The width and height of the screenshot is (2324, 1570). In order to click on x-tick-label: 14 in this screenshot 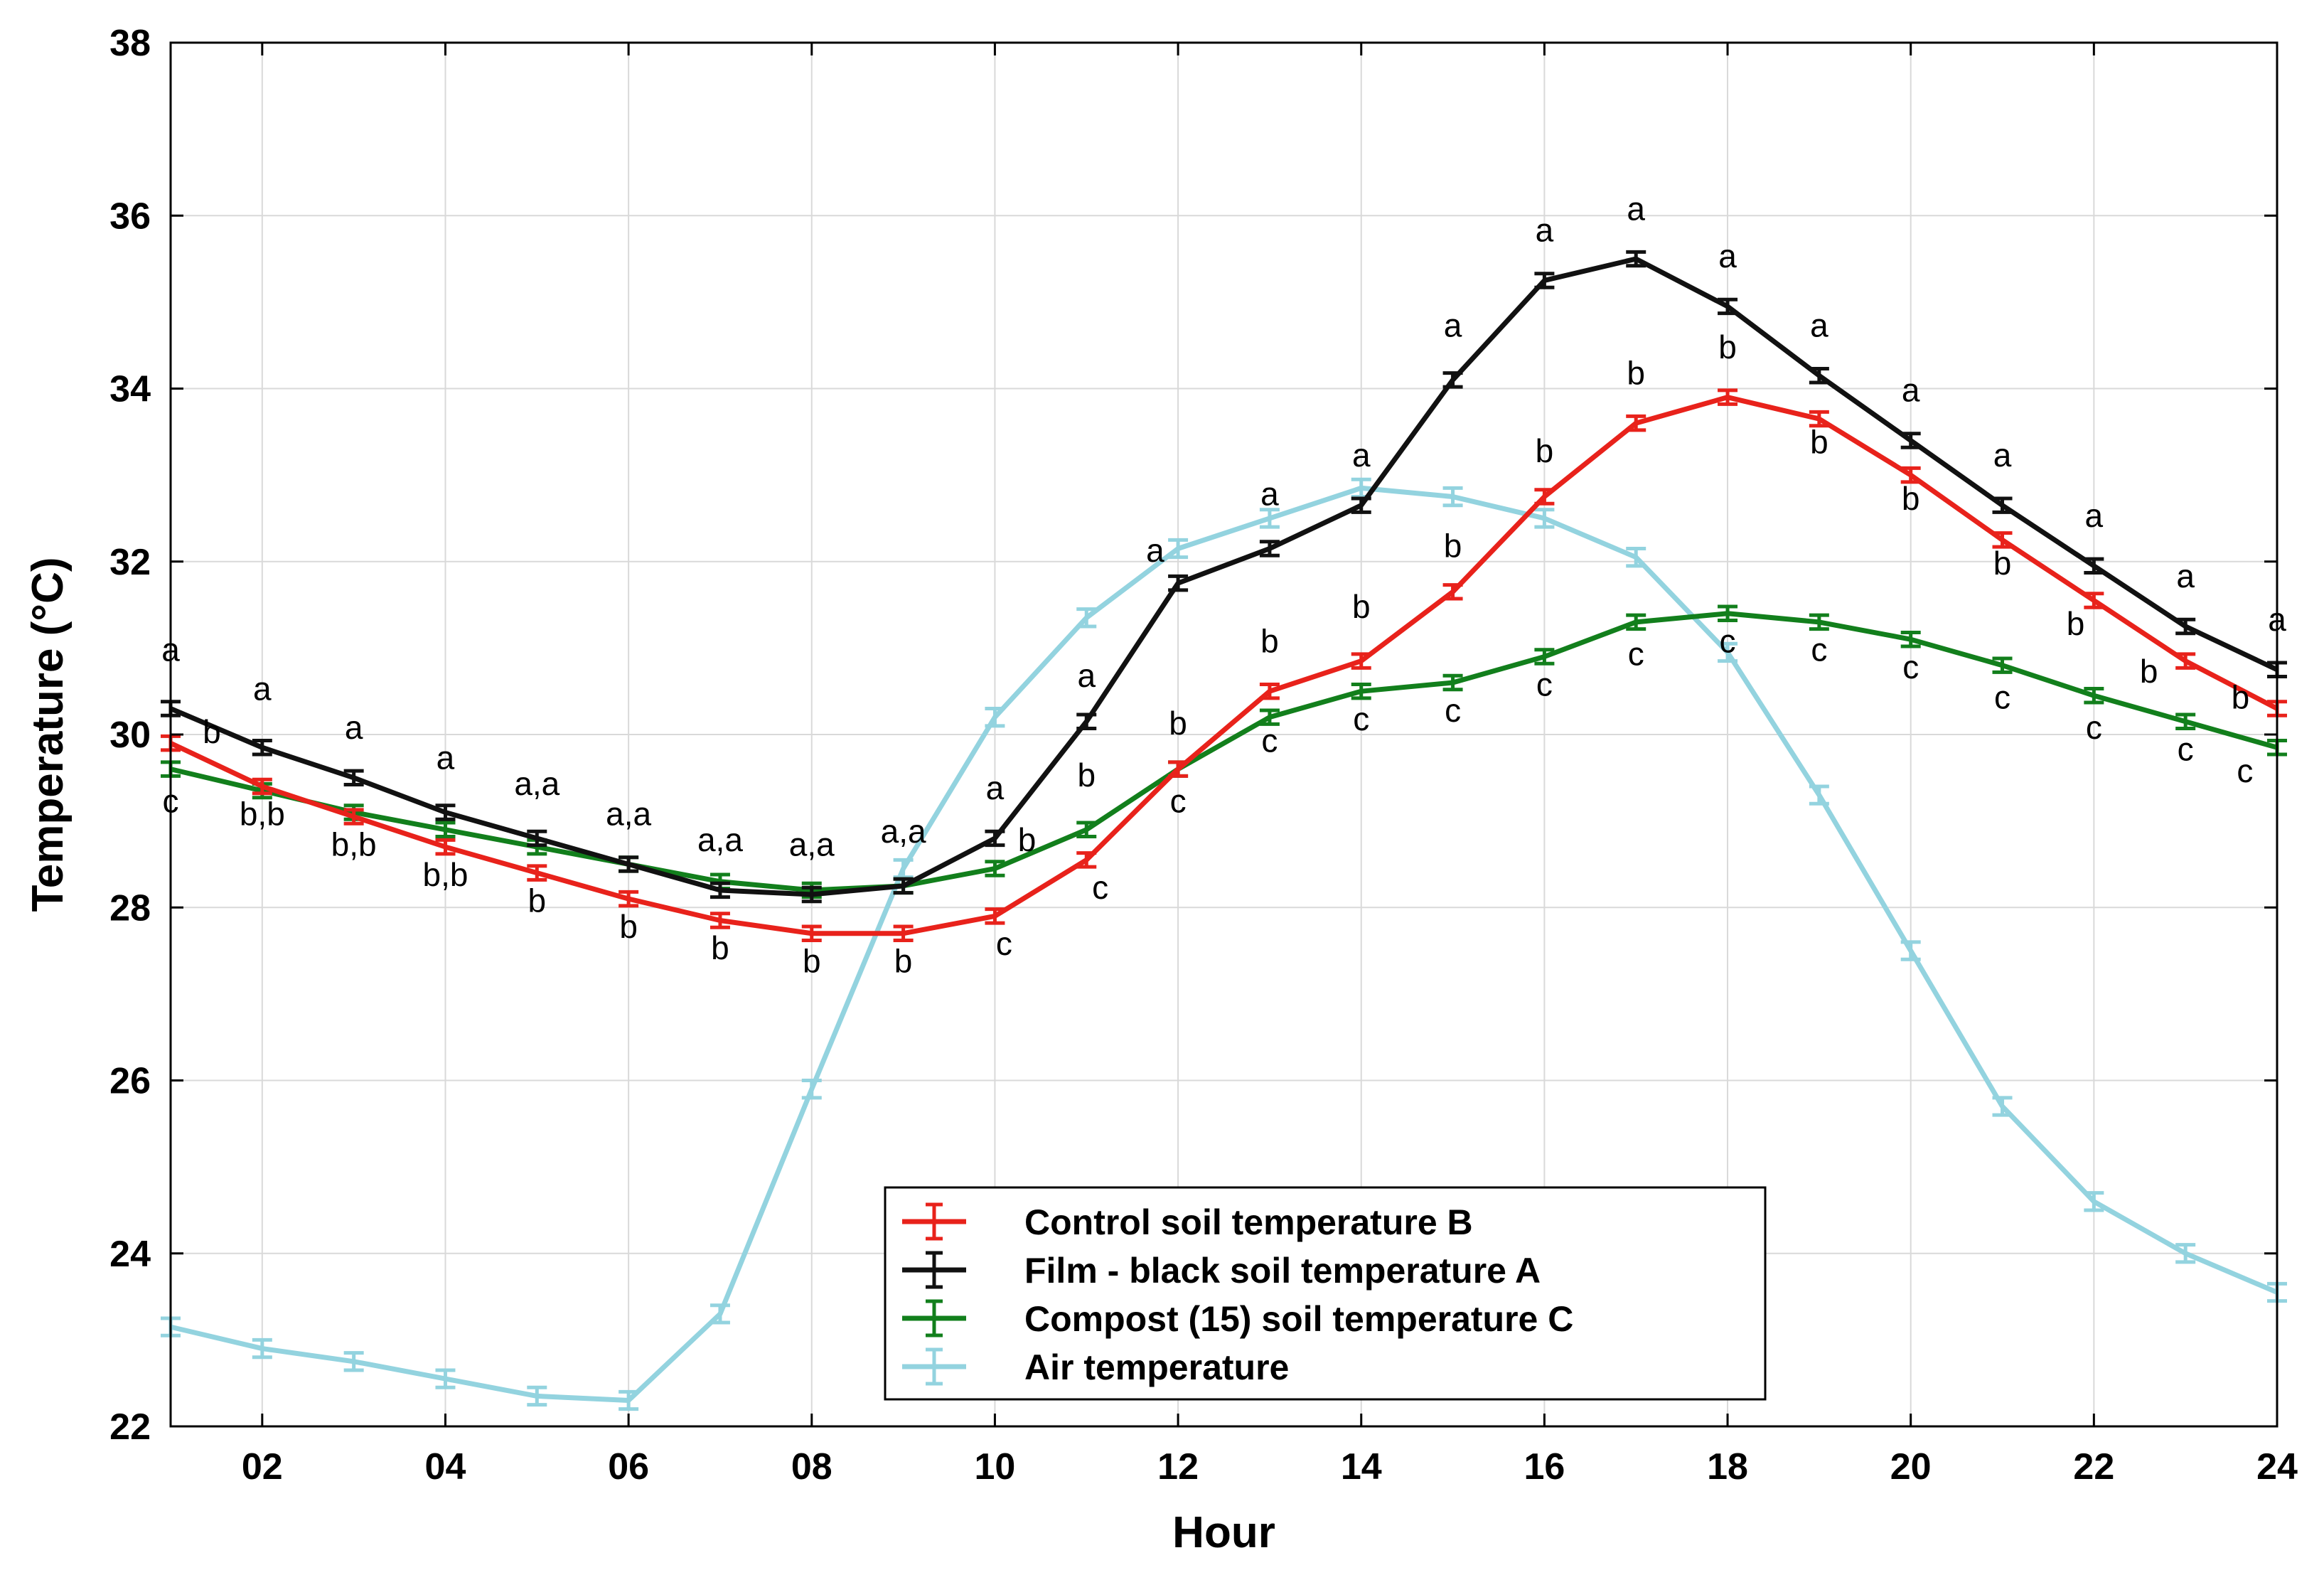, I will do `click(1361, 1467)`.